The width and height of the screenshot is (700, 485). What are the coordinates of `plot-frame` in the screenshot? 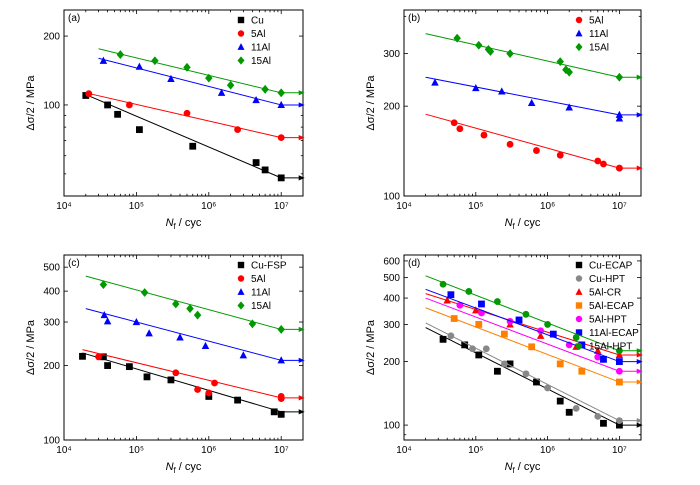 It's located at (183, 347).